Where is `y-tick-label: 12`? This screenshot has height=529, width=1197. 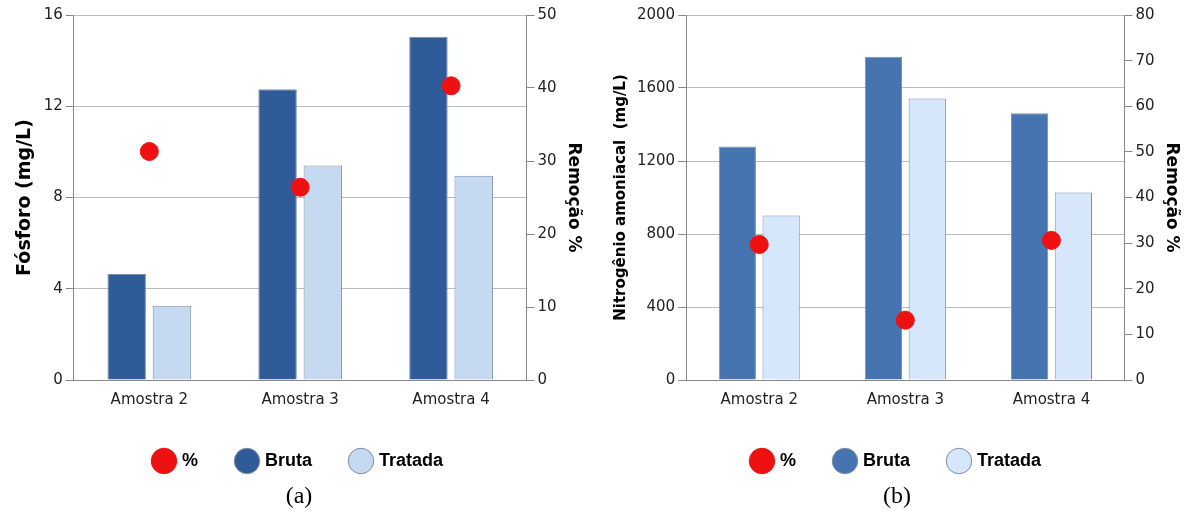
y-tick-label: 12 is located at coordinates (53, 105).